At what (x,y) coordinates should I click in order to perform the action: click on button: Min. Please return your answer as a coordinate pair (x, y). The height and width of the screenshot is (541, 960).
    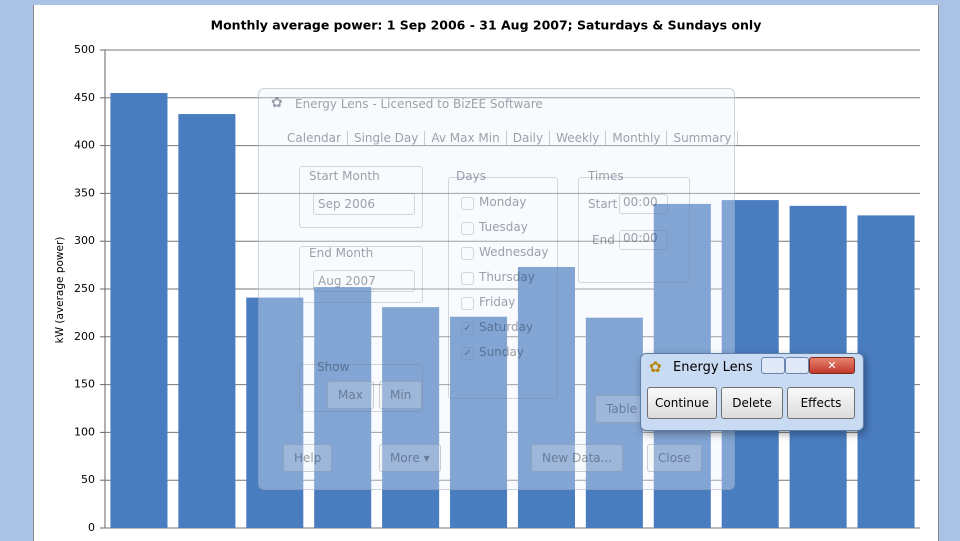
    Looking at the image, I should click on (401, 395).